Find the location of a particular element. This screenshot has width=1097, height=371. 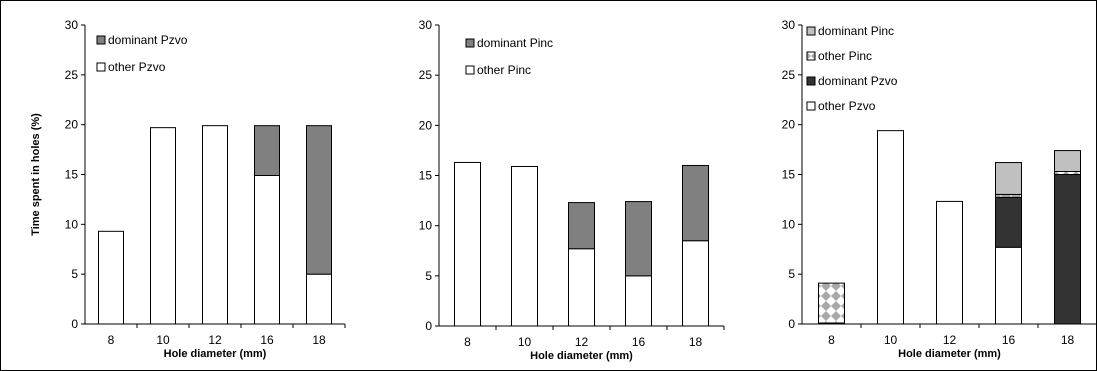

y-axis-label: Time spent in holes (%) is located at coordinates (36, 174).